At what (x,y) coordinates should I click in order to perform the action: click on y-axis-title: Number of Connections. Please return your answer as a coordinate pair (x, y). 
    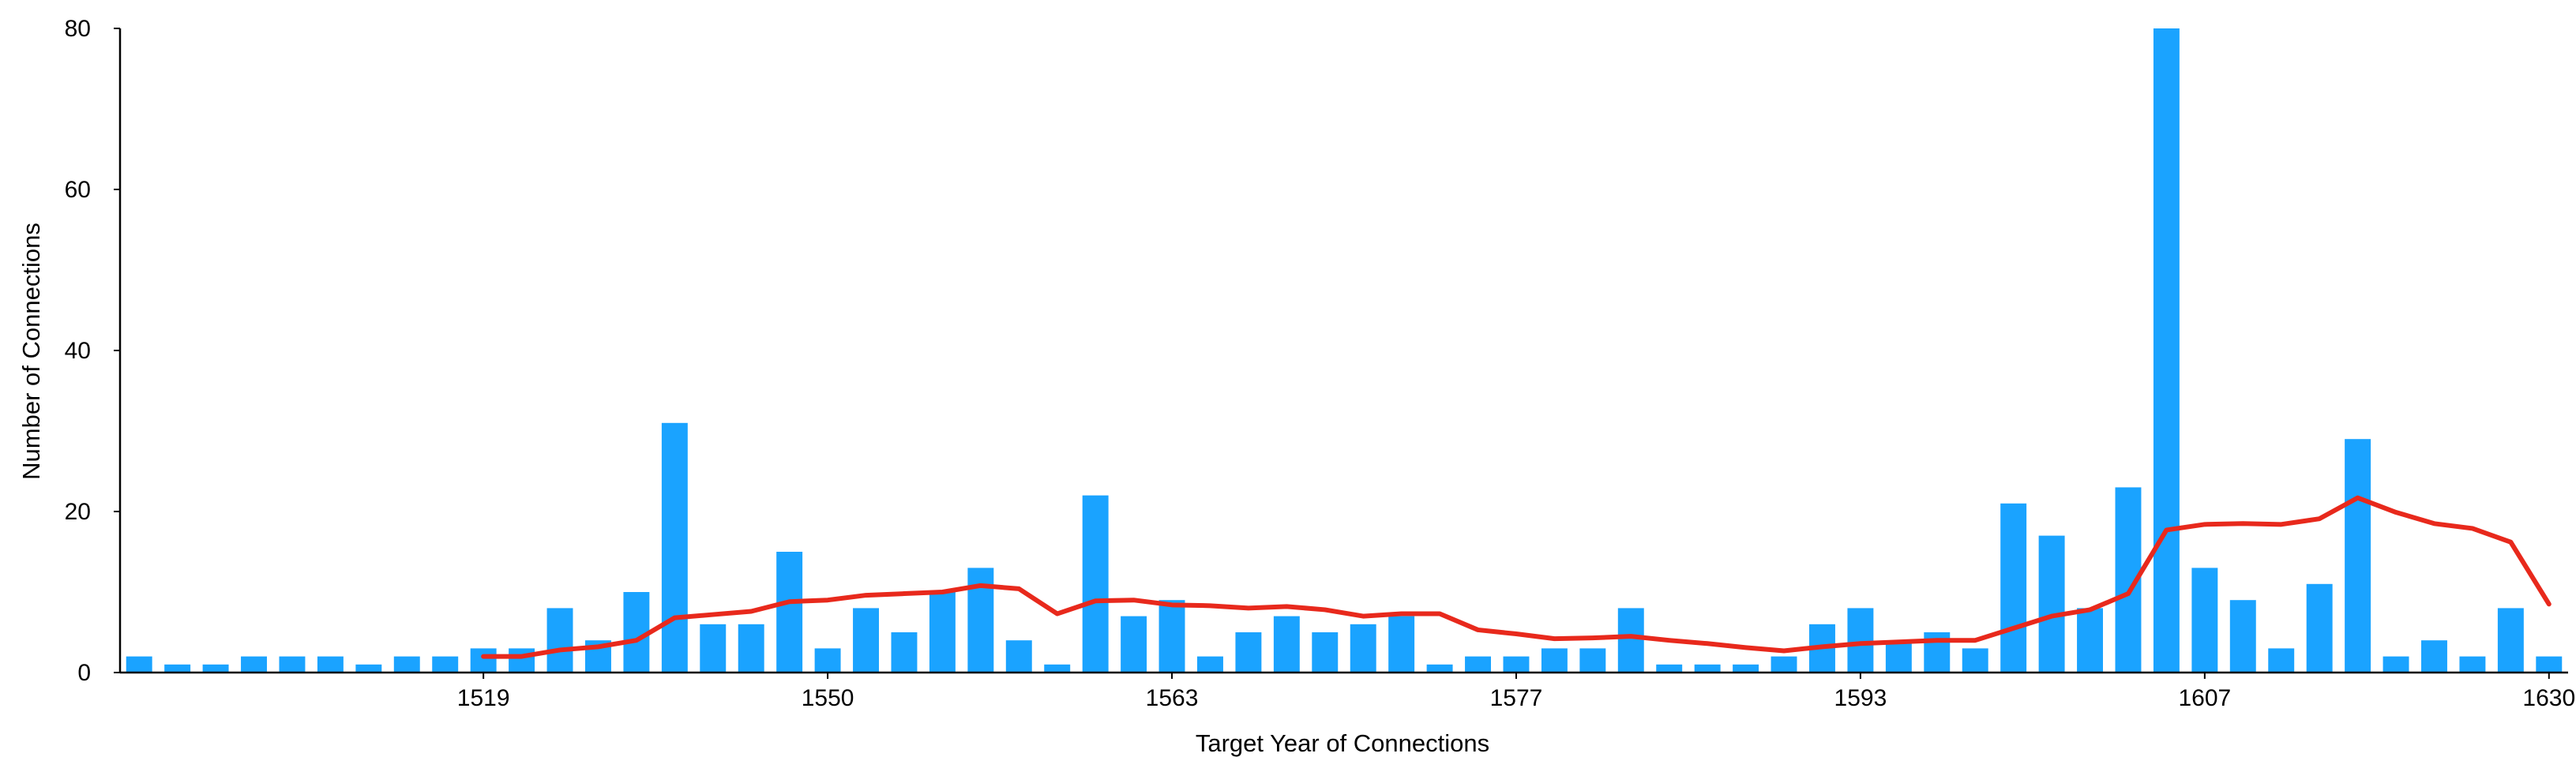
    Looking at the image, I should click on (31, 352).